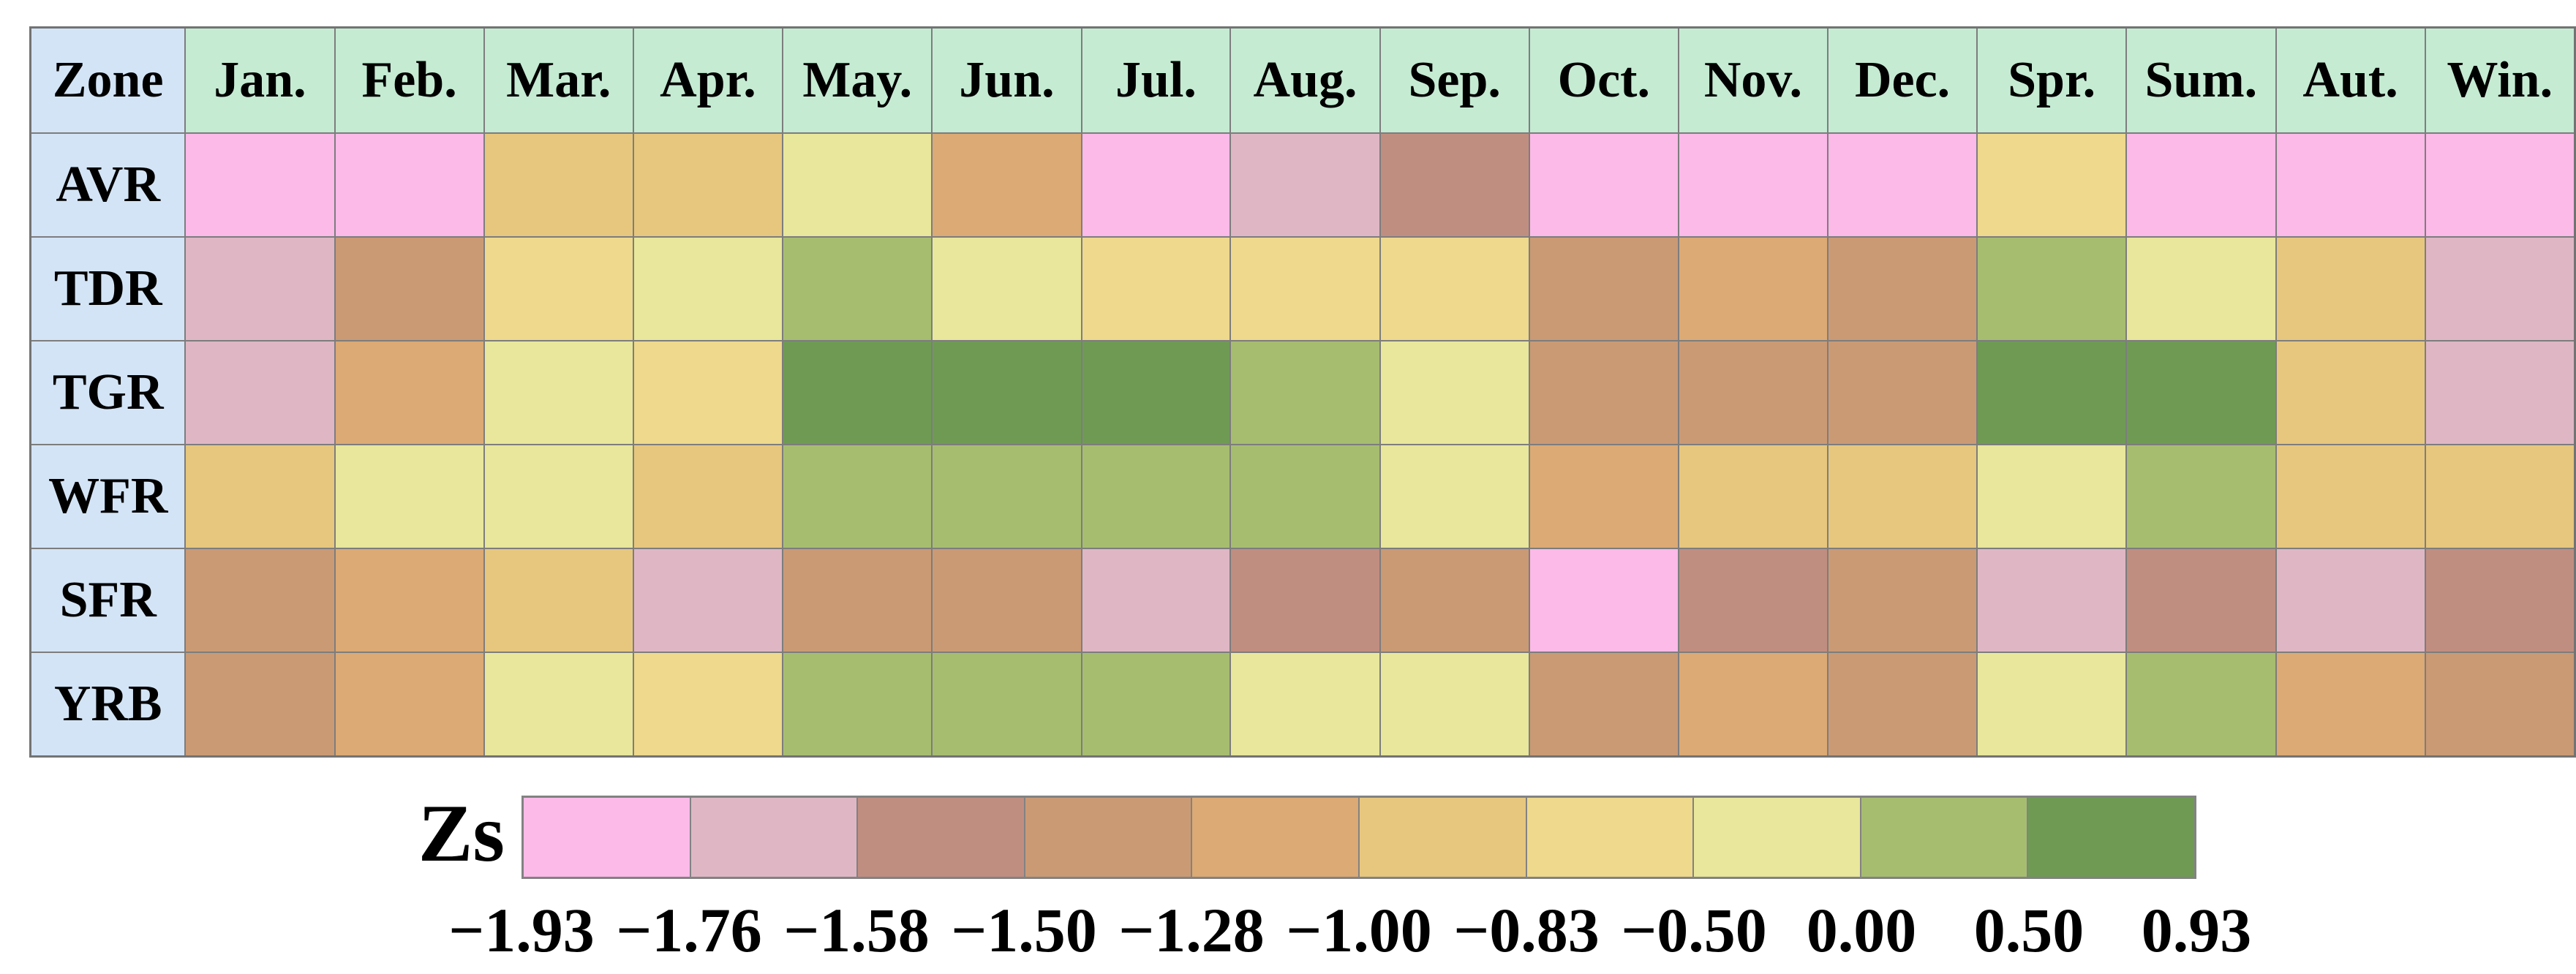 The image size is (2576, 974). What do you see at coordinates (1861, 930) in the screenshot?
I see `legend-tick-label: 0.00` at bounding box center [1861, 930].